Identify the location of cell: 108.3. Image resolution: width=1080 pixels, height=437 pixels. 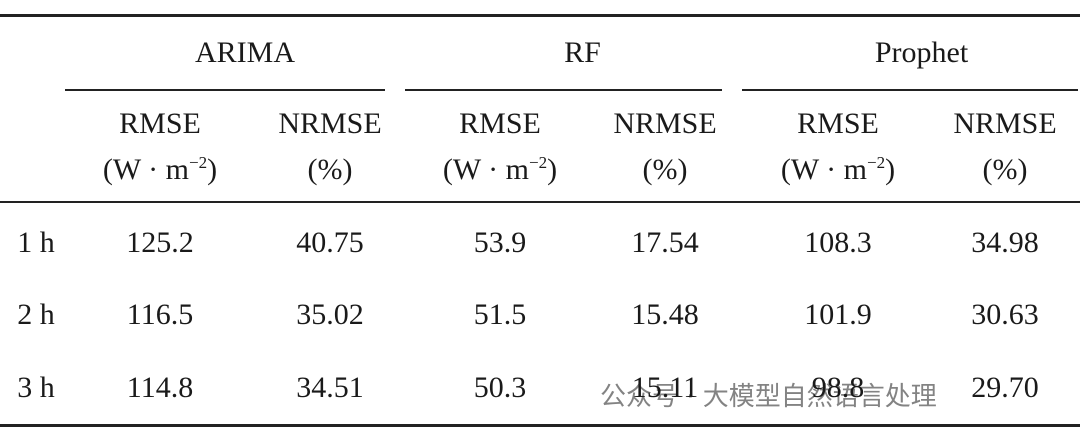
(838, 242).